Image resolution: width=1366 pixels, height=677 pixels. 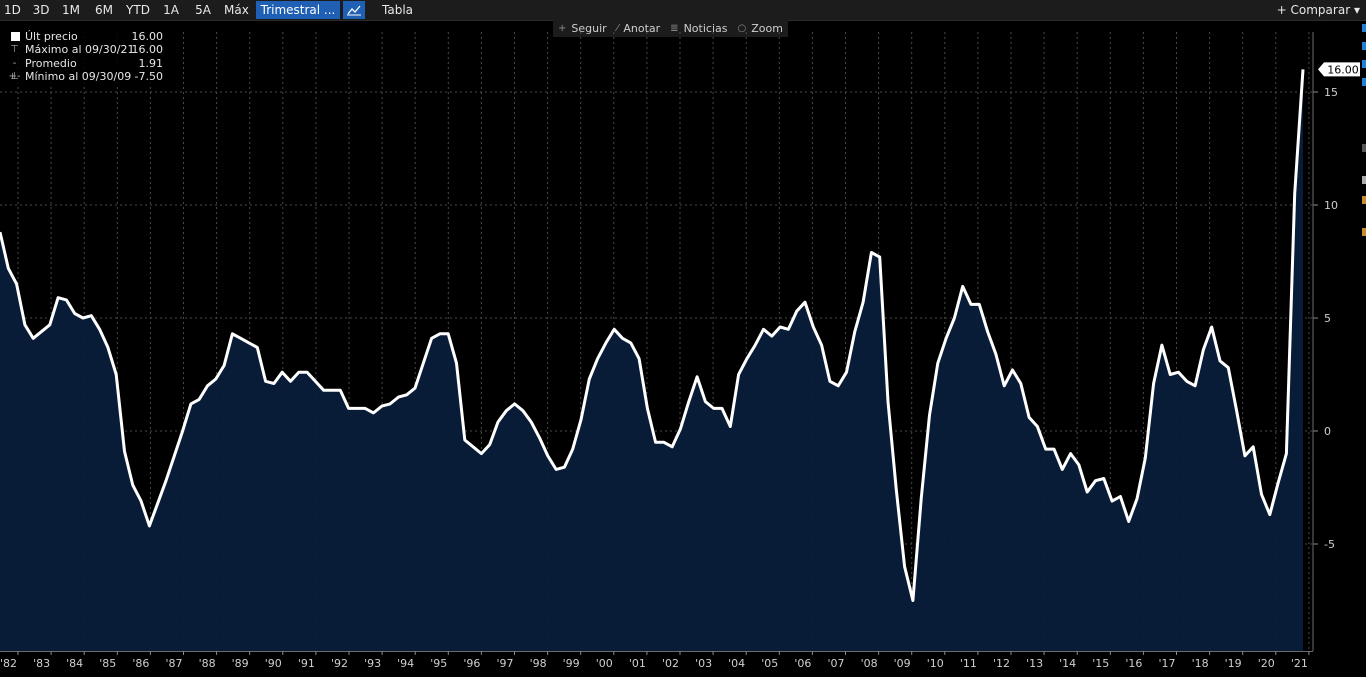 What do you see at coordinates (8, 663) in the screenshot?
I see `x-tick-label: '82` at bounding box center [8, 663].